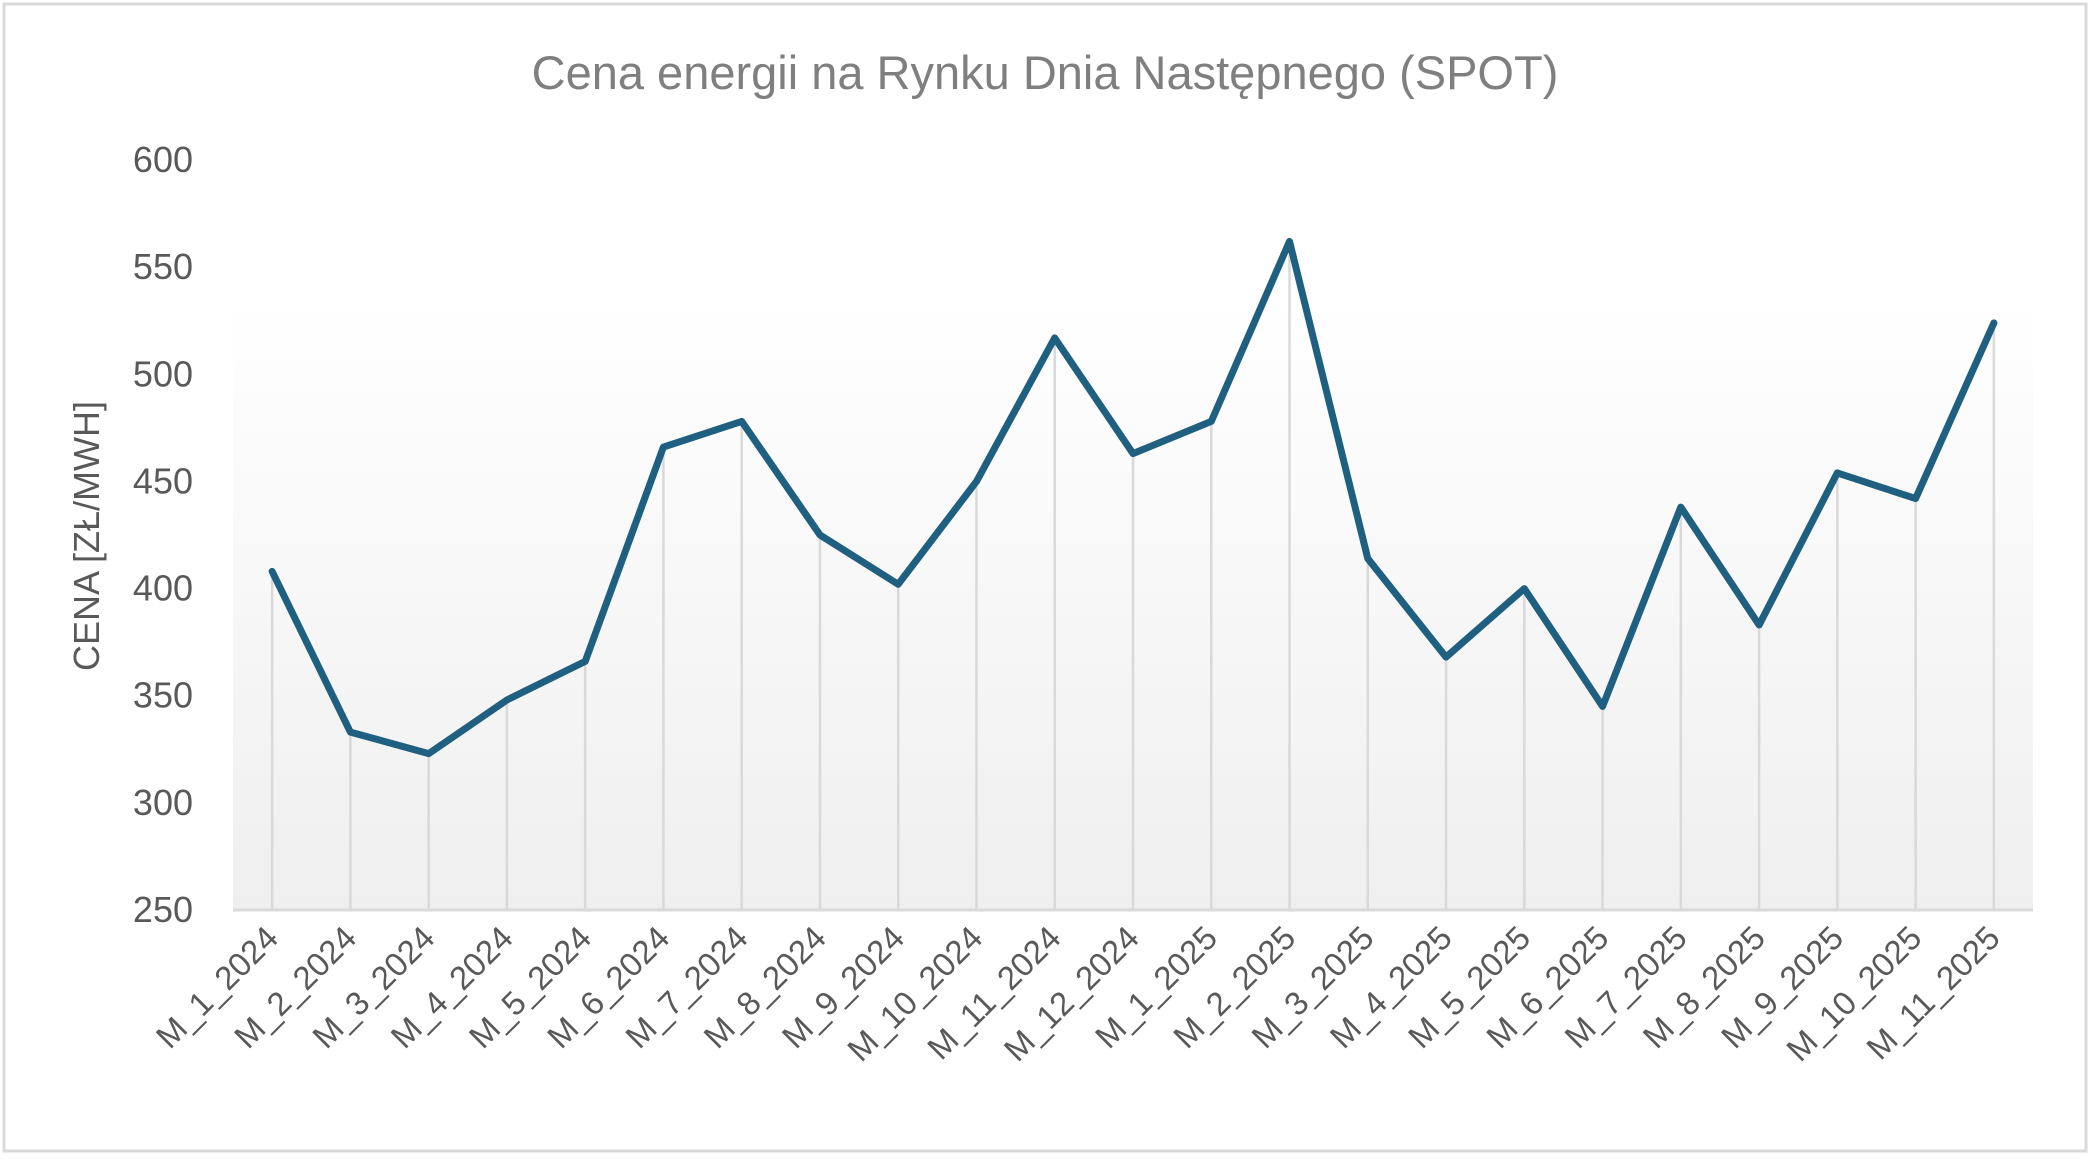 The image size is (2090, 1160). What do you see at coordinates (163, 588) in the screenshot?
I see `y-tick-label: 400` at bounding box center [163, 588].